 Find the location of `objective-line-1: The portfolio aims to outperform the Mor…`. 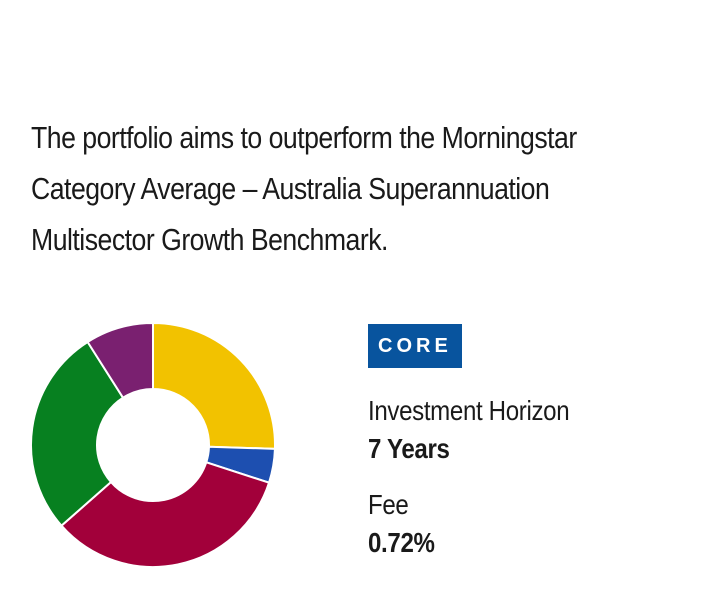

objective-line-1: The portfolio aims to outperform the Mor… is located at coordinates (304, 137).